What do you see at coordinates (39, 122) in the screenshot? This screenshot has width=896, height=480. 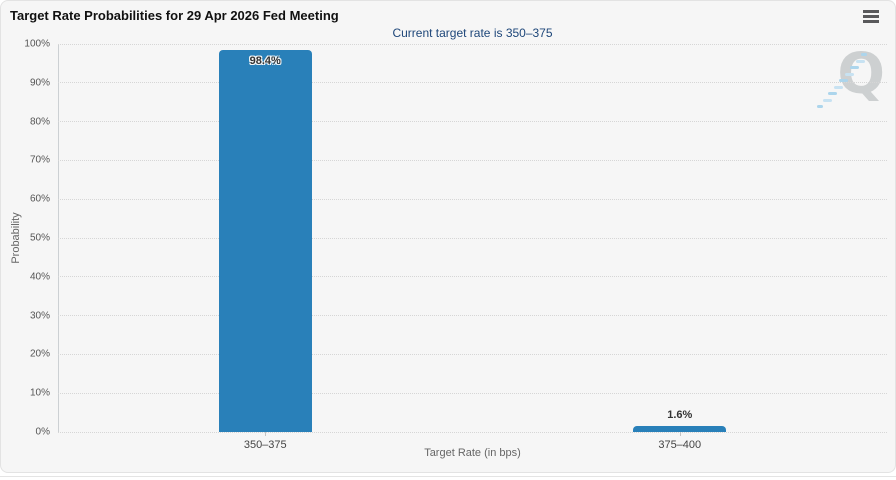 I see `y-axis-tick-label: 80%` at bounding box center [39, 122].